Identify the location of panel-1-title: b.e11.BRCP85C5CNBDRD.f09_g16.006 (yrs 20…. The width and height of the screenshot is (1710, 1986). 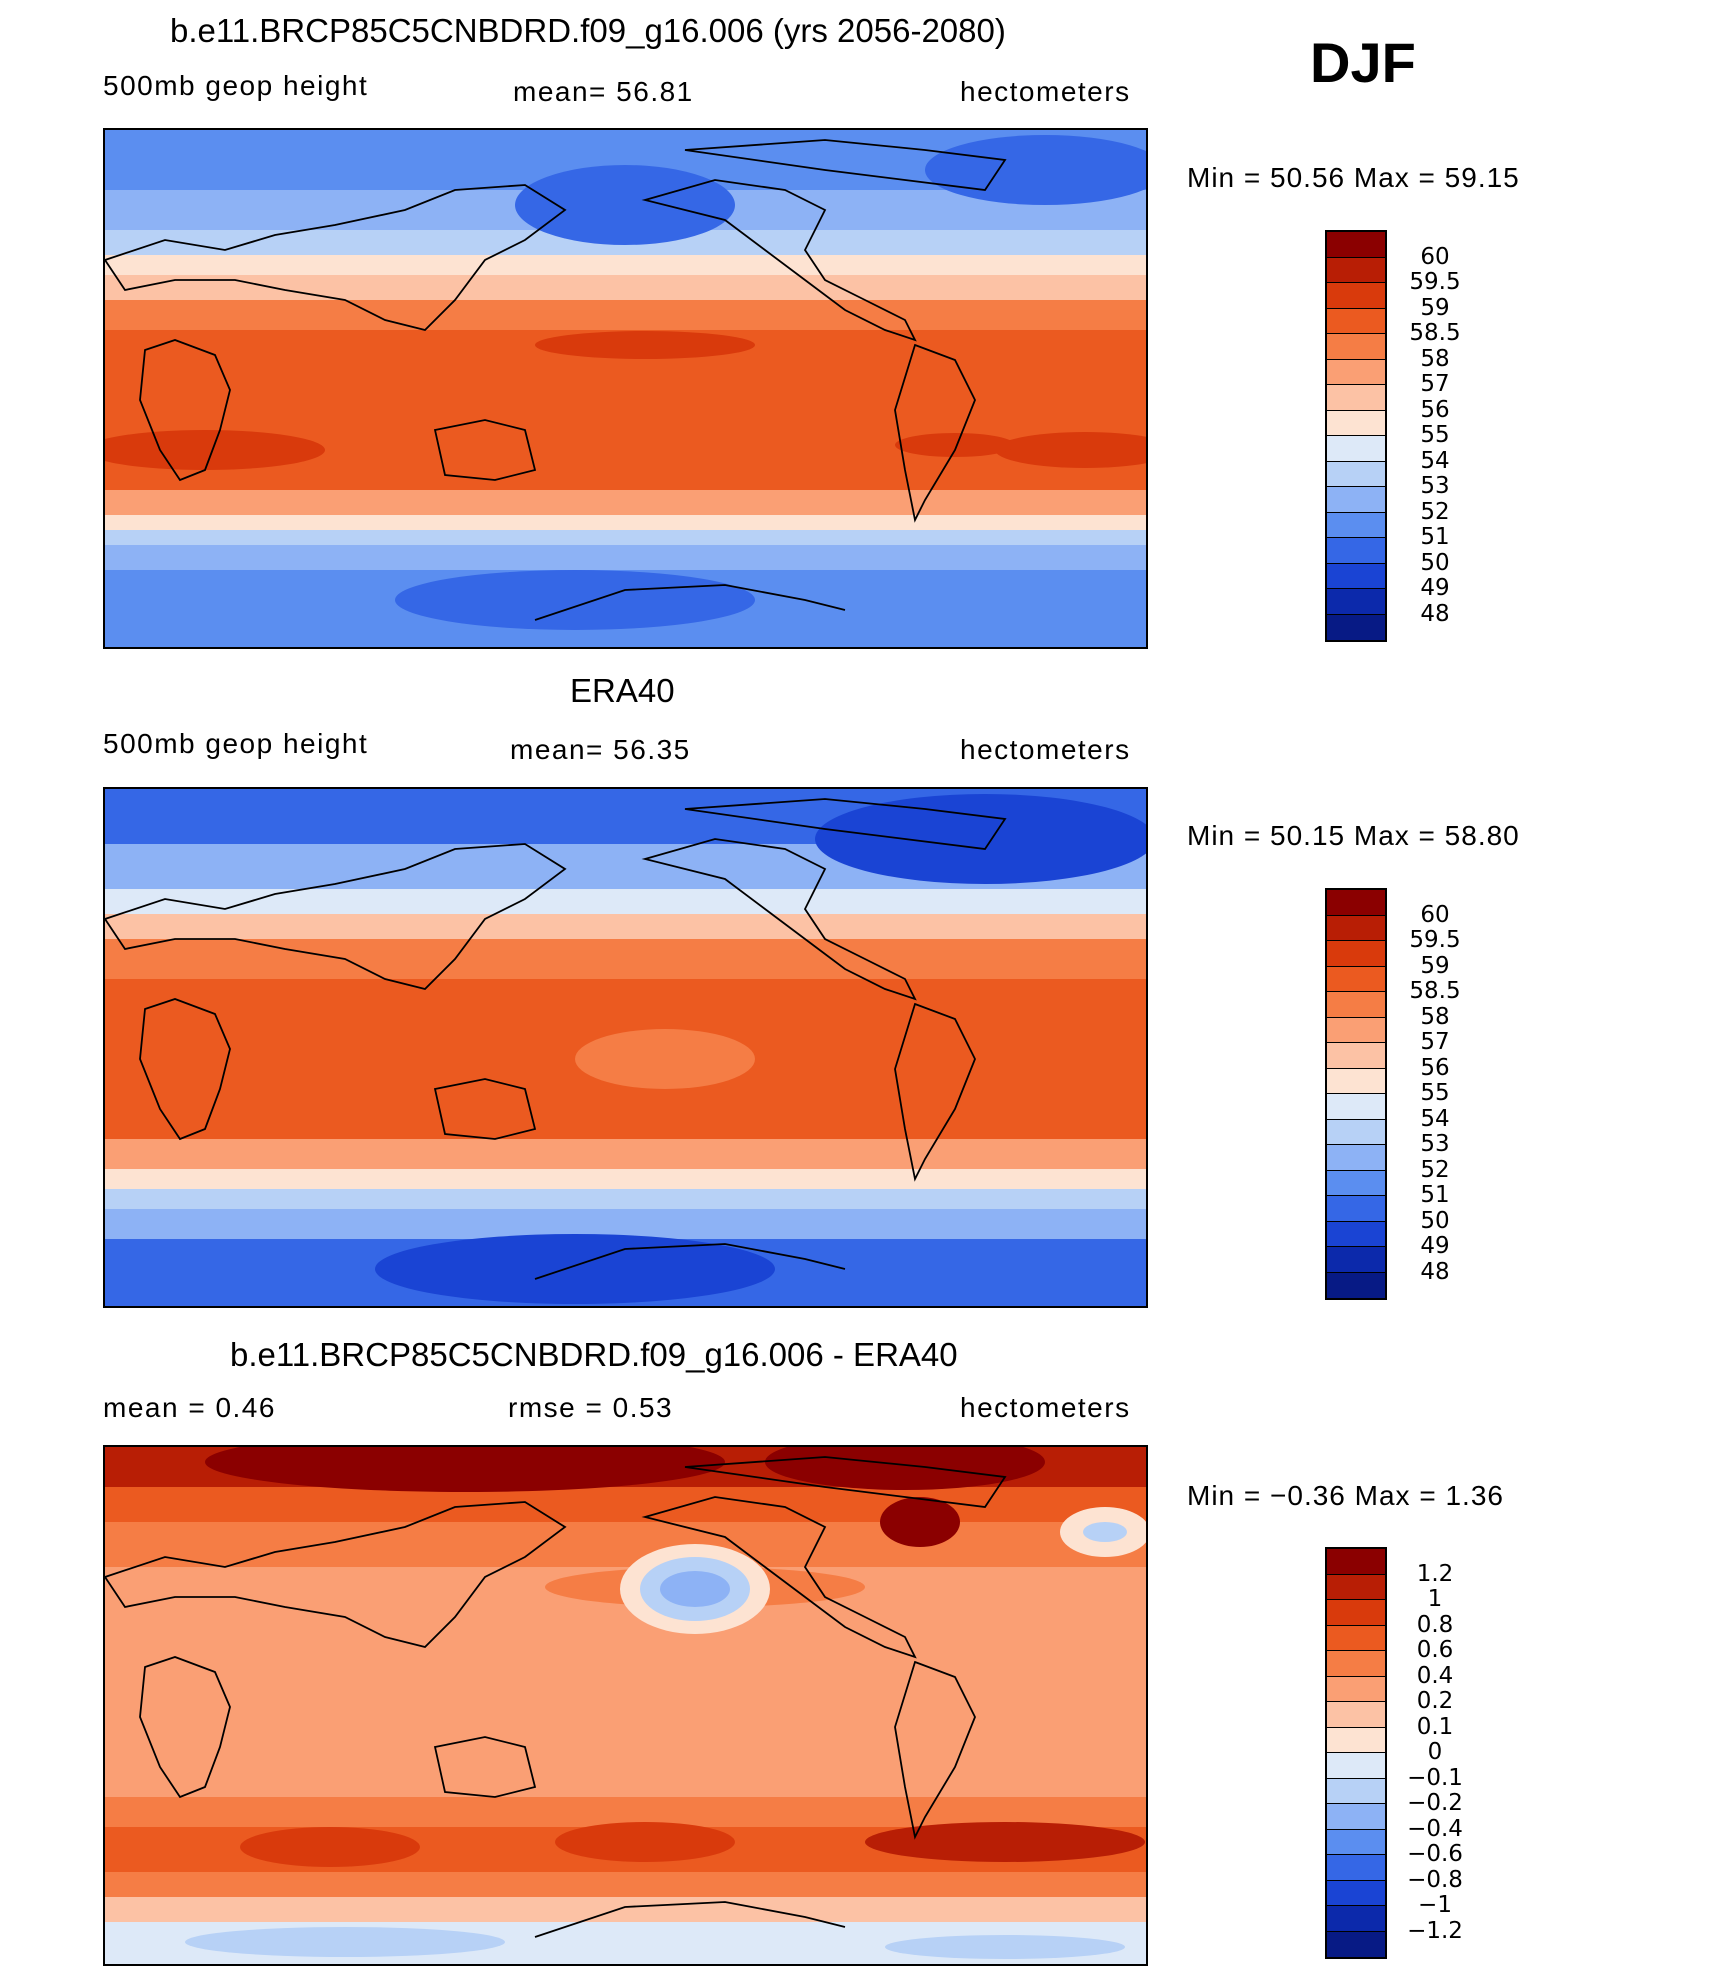
(588, 30).